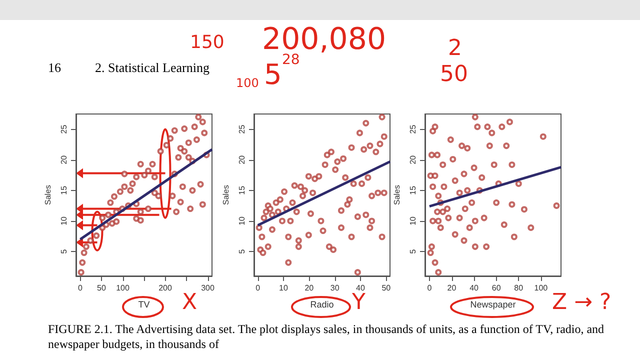 The image size is (640, 360). What do you see at coordinates (582, 302) in the screenshot?
I see `text: Z → ?` at bounding box center [582, 302].